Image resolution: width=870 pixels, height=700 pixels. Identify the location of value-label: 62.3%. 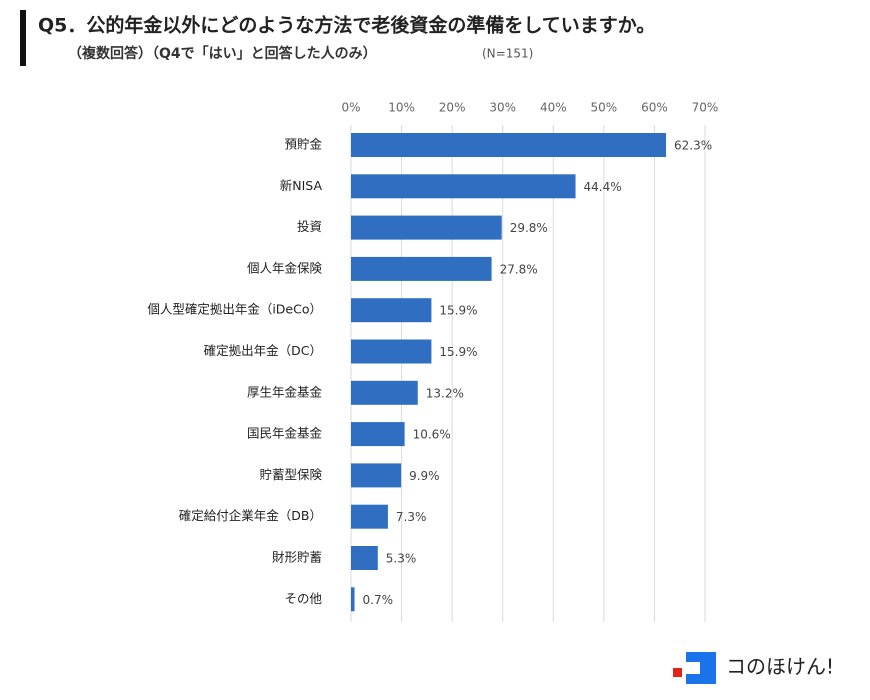
(693, 146).